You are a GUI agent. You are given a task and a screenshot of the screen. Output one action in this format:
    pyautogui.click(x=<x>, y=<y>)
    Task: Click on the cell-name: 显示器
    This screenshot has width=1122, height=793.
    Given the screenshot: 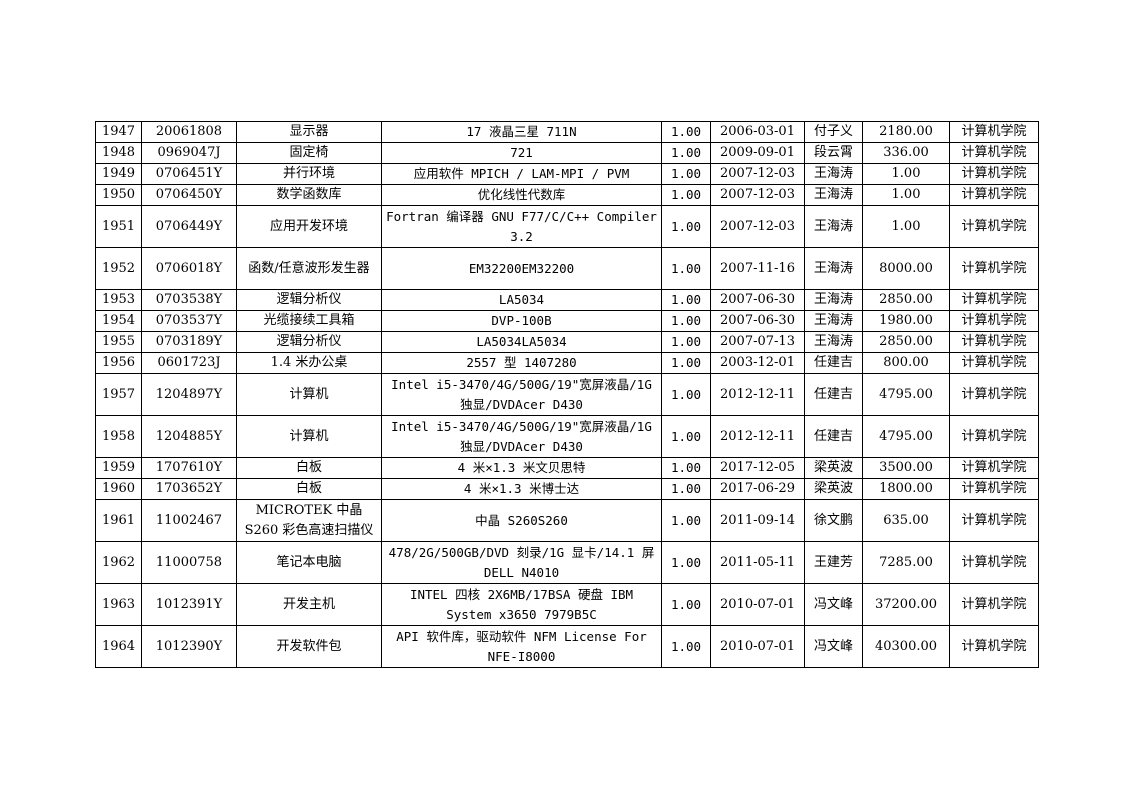 What is the action you would take?
    pyautogui.click(x=309, y=132)
    